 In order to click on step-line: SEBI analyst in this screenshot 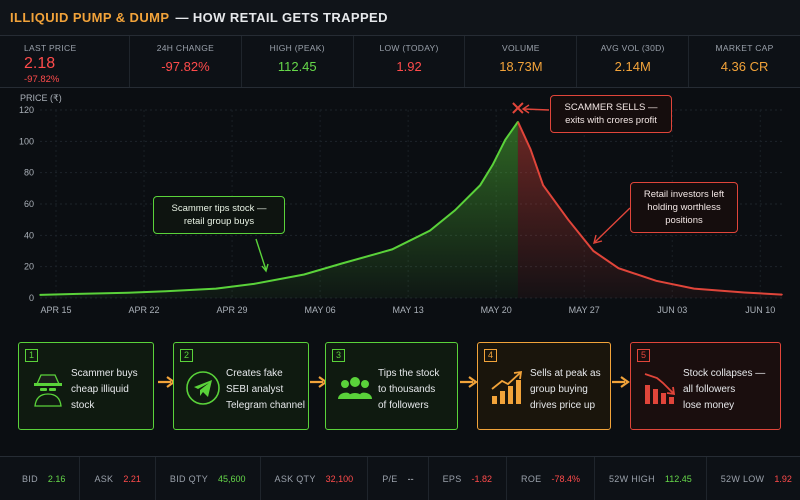, I will do `click(255, 389)`.